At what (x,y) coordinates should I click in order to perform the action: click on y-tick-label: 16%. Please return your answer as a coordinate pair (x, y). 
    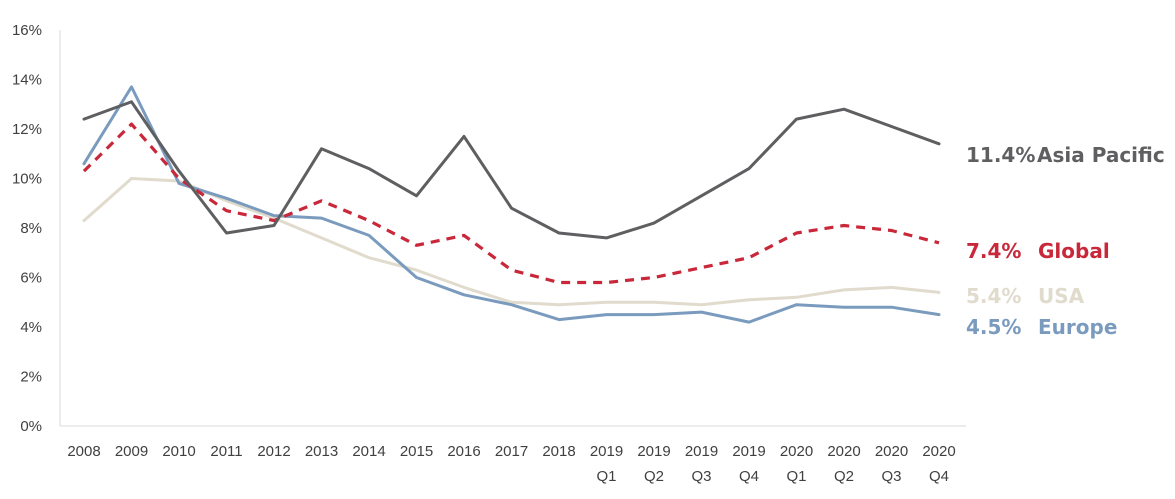
    Looking at the image, I should click on (27, 30).